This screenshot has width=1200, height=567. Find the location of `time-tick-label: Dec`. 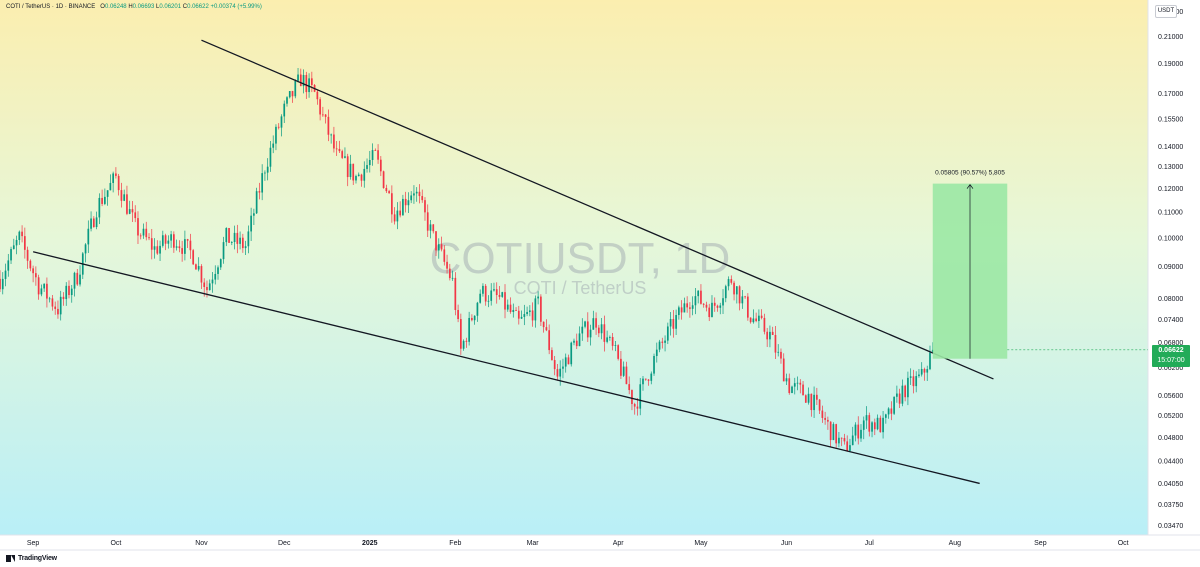

time-tick-label: Dec is located at coordinates (284, 543).